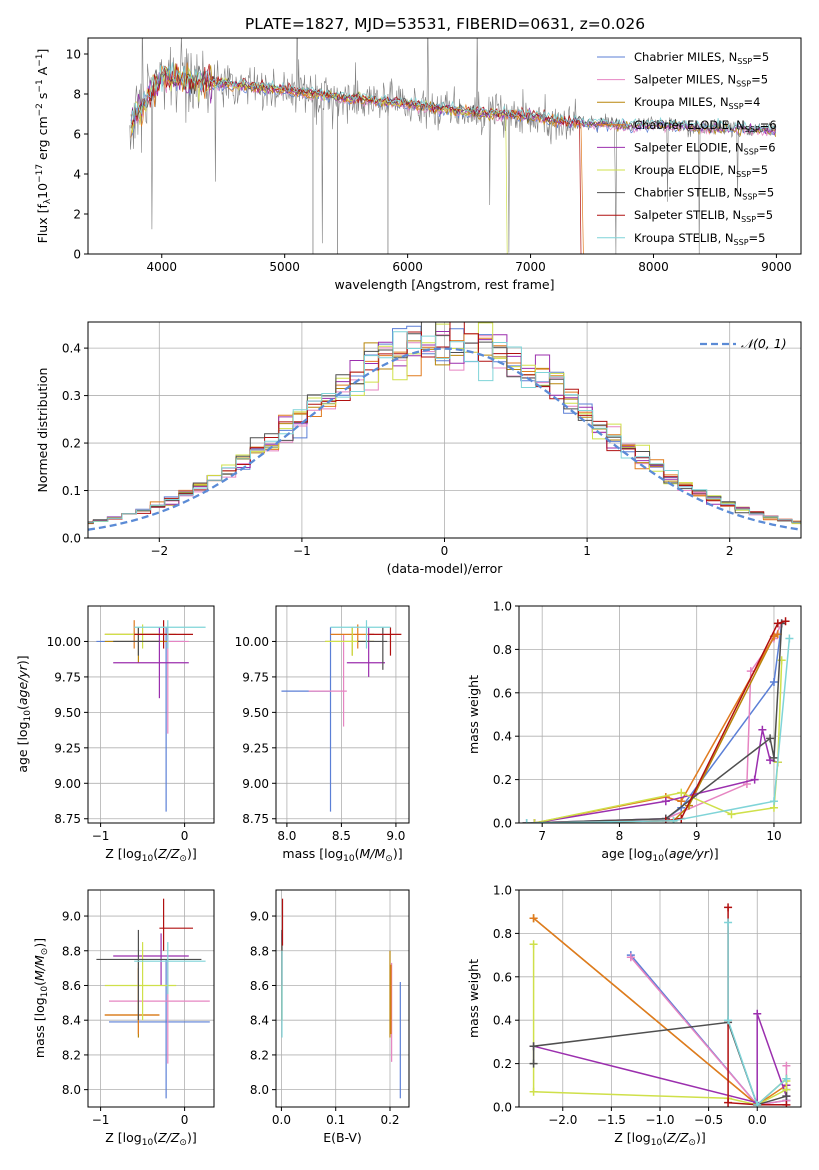 This screenshot has width=819, height=1170. What do you see at coordinates (71, 396) in the screenshot?
I see `y-tick-label: 0.3` at bounding box center [71, 396].